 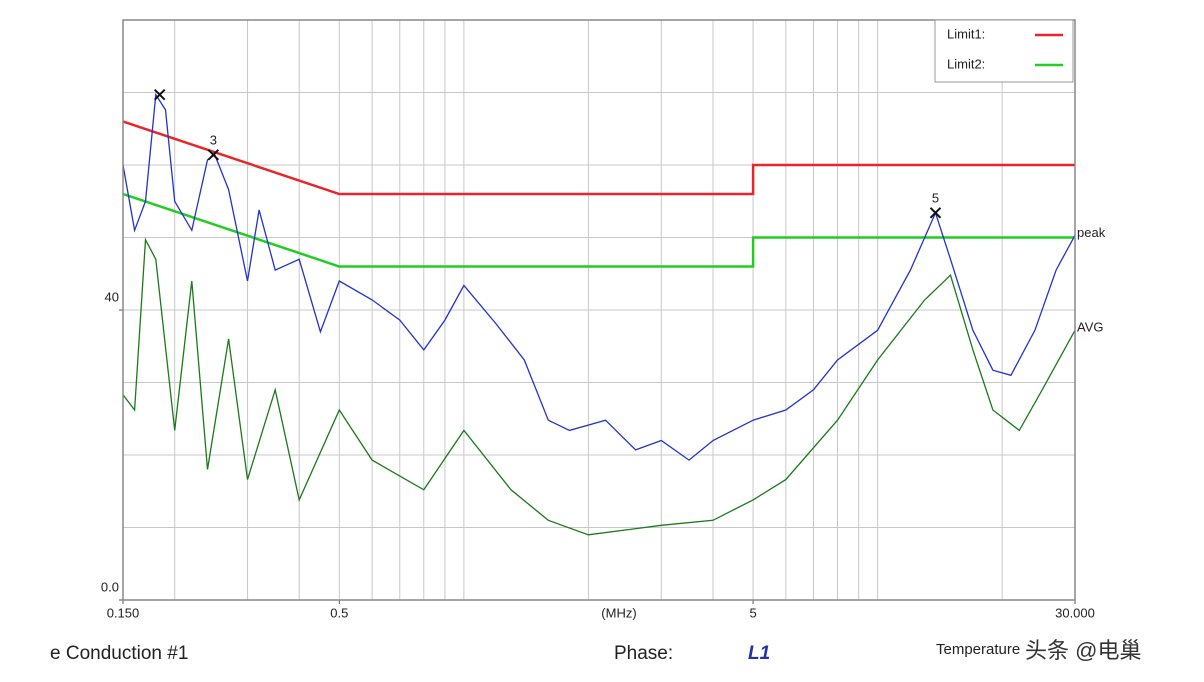 What do you see at coordinates (978, 649) in the screenshot?
I see `temperature-label: Temperature` at bounding box center [978, 649].